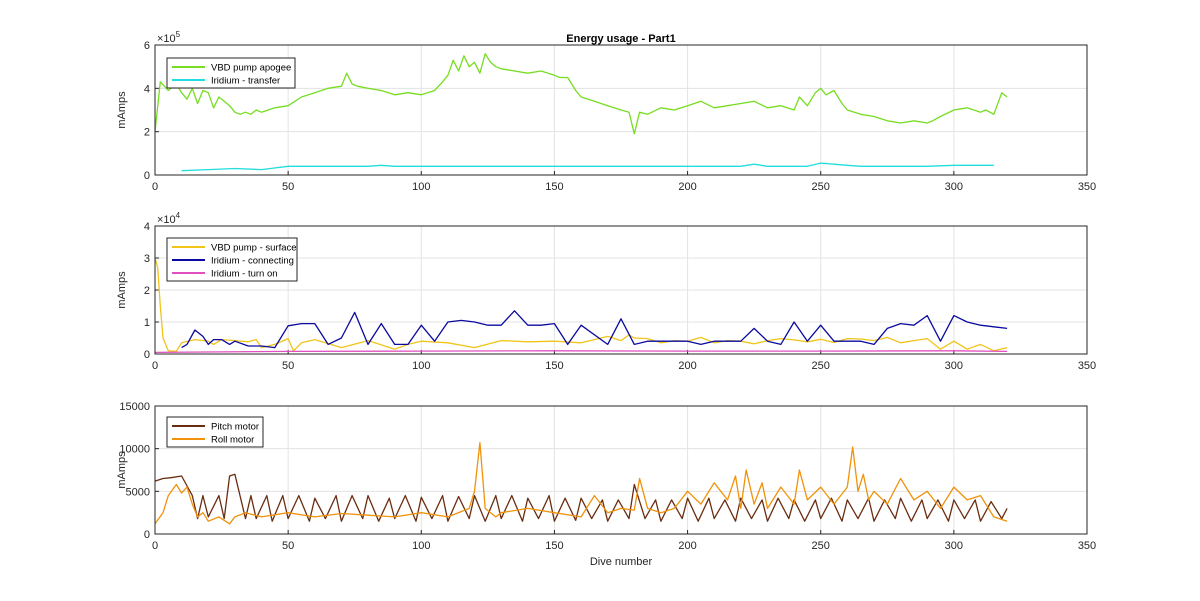 The height and width of the screenshot is (601, 1200). Describe the element at coordinates (245, 81) in the screenshot. I see `legend-entry: Iridium - transfer` at that location.